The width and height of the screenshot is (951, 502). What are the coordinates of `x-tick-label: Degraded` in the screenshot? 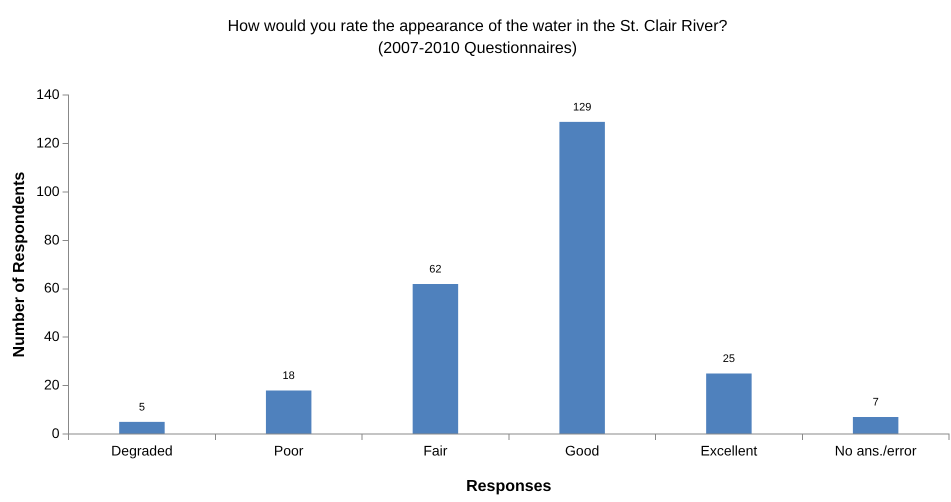 It's located at (142, 450).